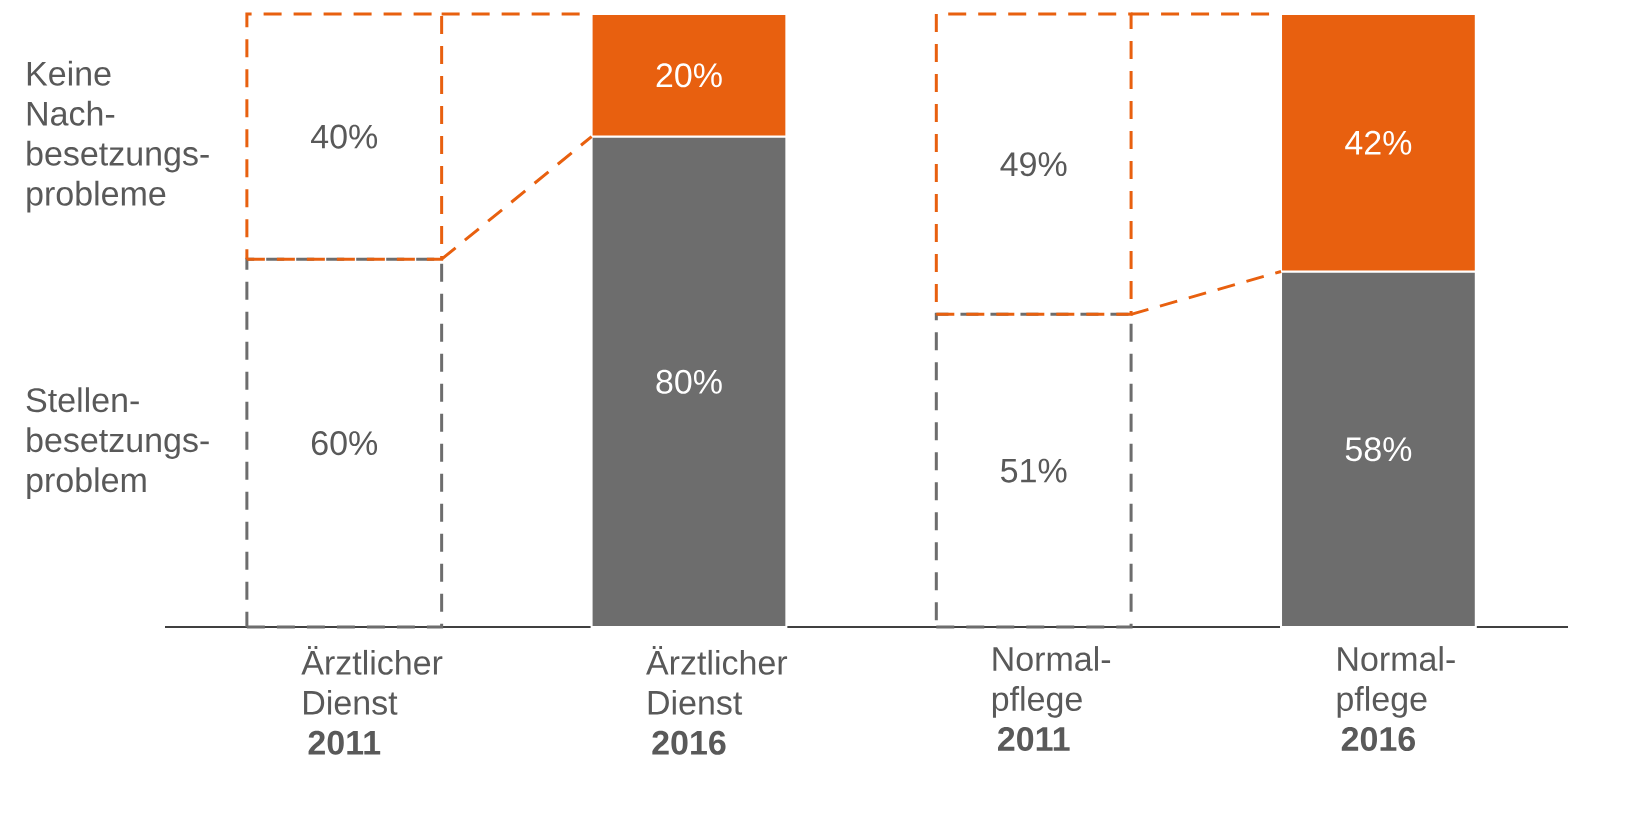  Describe the element at coordinates (117, 443) in the screenshot. I see `series-label: Stellen-besetzungs-problem` at that location.